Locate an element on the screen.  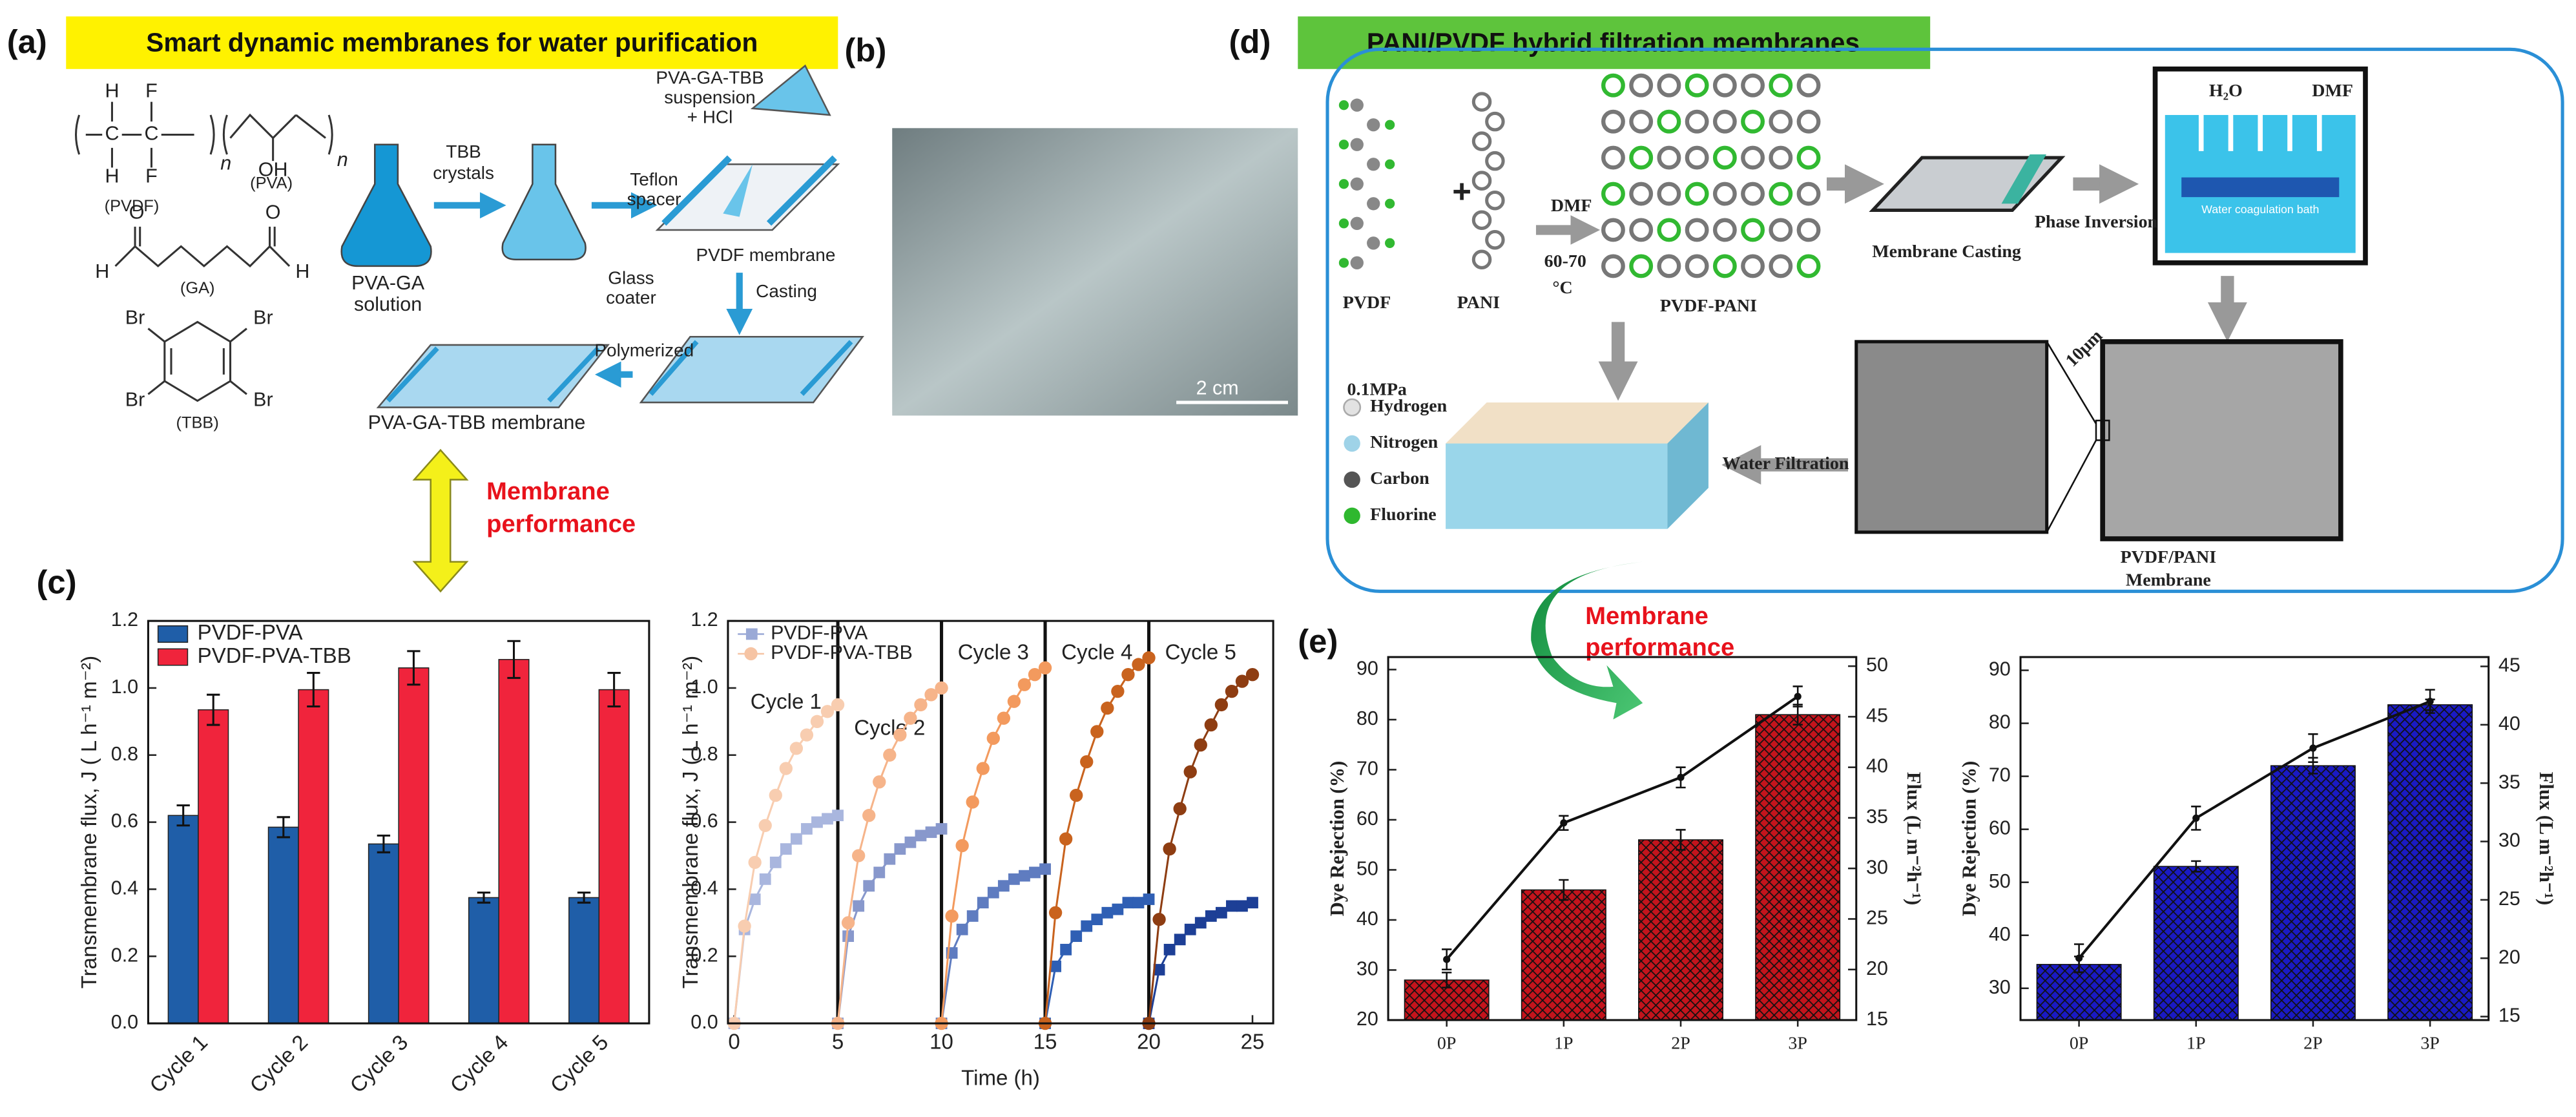
y-tick-label: 0.8 is located at coordinates (704, 754).